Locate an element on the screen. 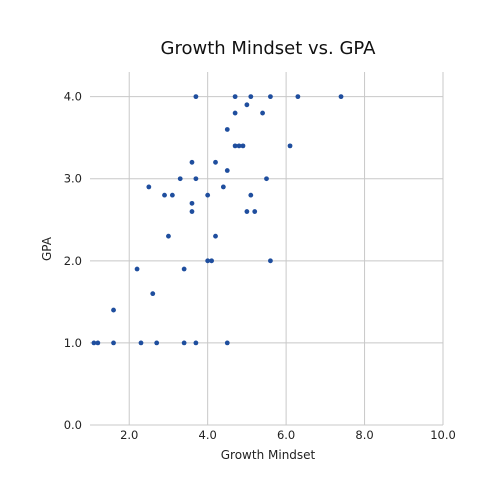  chart-title: Growth Mindset vs. GPA is located at coordinates (269, 48).